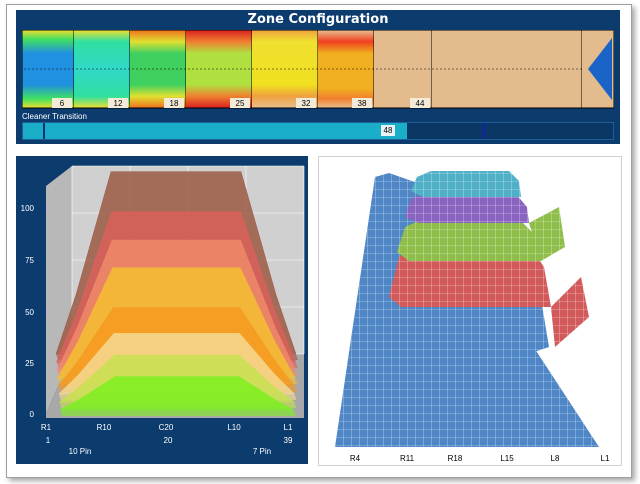 The height and width of the screenshot is (484, 640). Describe the element at coordinates (48, 440) in the screenshot. I see `x-tick-sublabel: 1` at that location.